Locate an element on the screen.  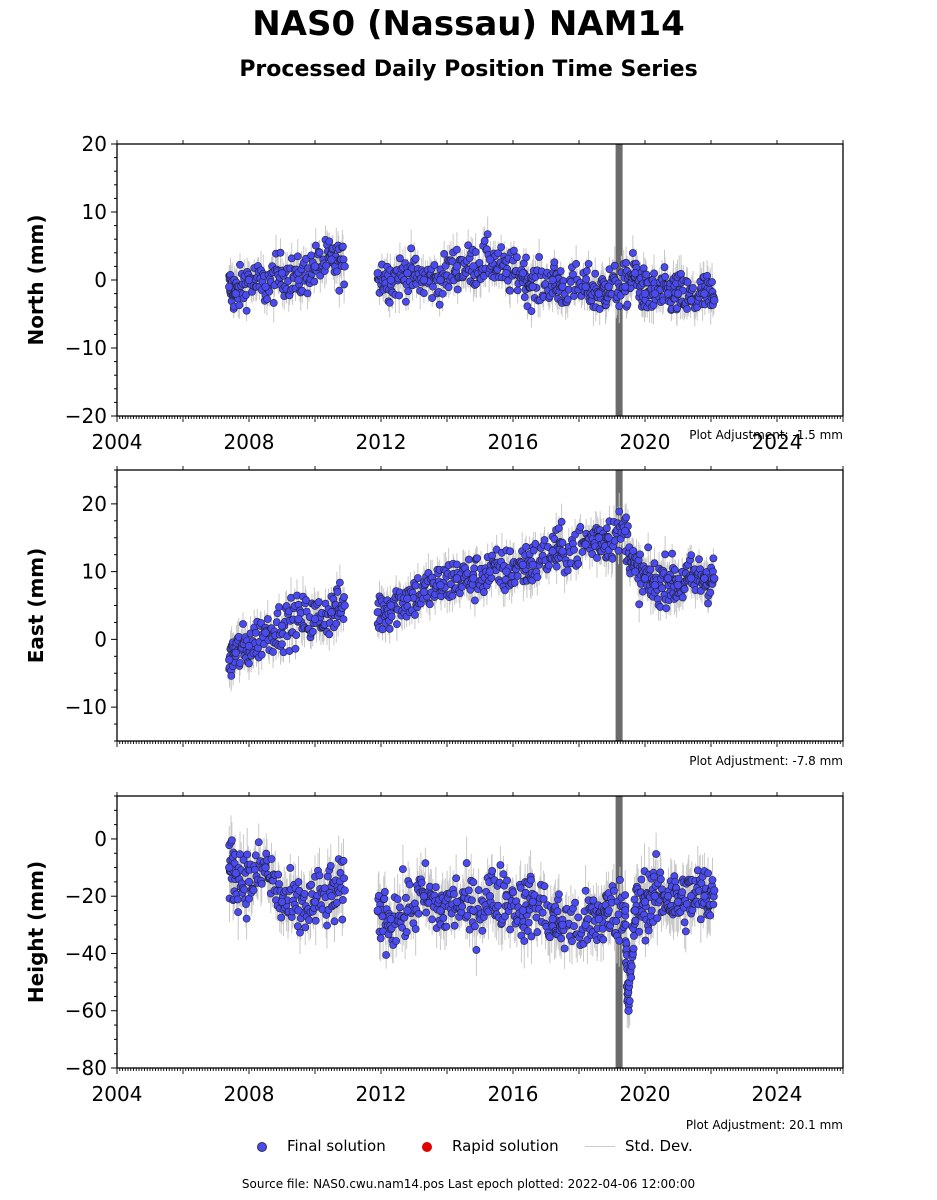
east-y-tick-label: −10 is located at coordinates (86, 707).